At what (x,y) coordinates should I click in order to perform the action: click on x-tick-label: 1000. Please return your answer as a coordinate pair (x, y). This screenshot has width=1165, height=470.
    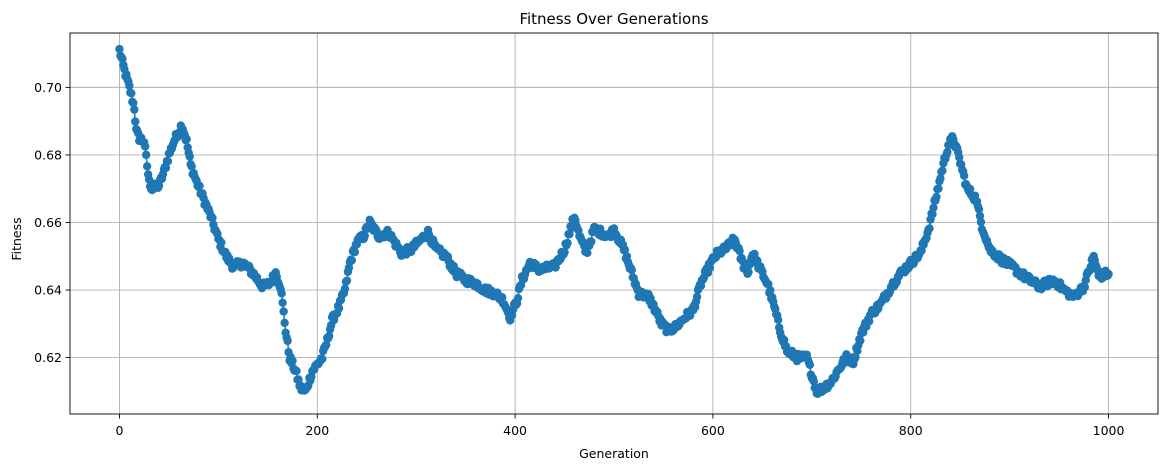
    Looking at the image, I should click on (1109, 430).